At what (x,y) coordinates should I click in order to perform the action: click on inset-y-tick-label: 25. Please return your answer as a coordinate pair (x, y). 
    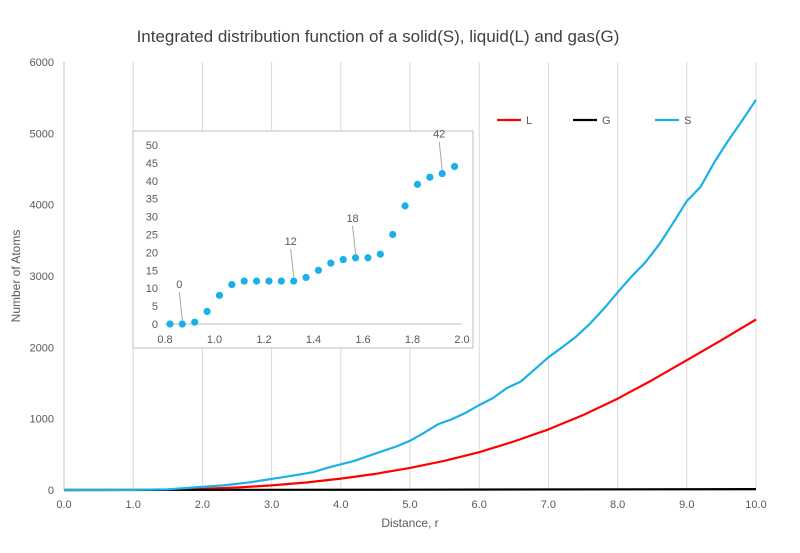
    Looking at the image, I should click on (152, 236).